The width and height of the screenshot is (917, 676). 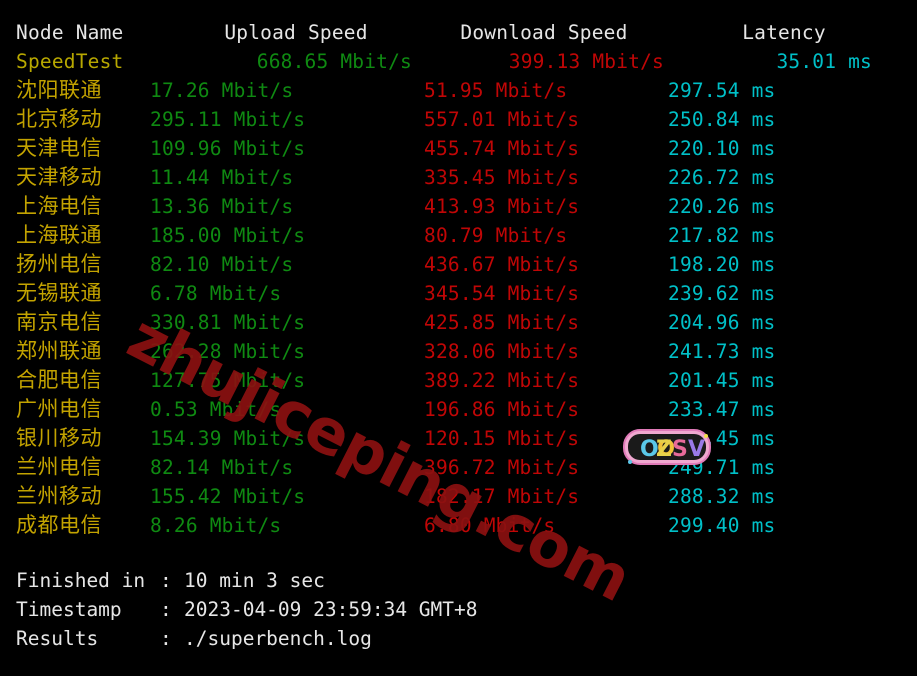 I want to click on latency-cell: 201.45 ms, so click(x=722, y=380).